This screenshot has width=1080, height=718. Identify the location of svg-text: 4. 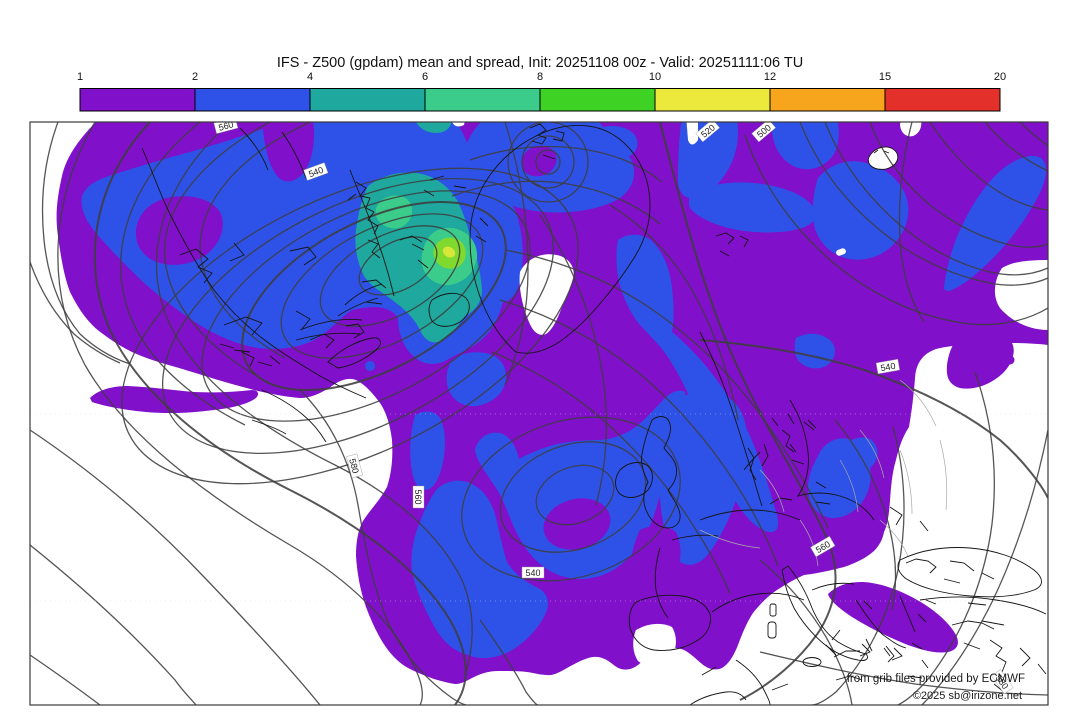
(310, 77).